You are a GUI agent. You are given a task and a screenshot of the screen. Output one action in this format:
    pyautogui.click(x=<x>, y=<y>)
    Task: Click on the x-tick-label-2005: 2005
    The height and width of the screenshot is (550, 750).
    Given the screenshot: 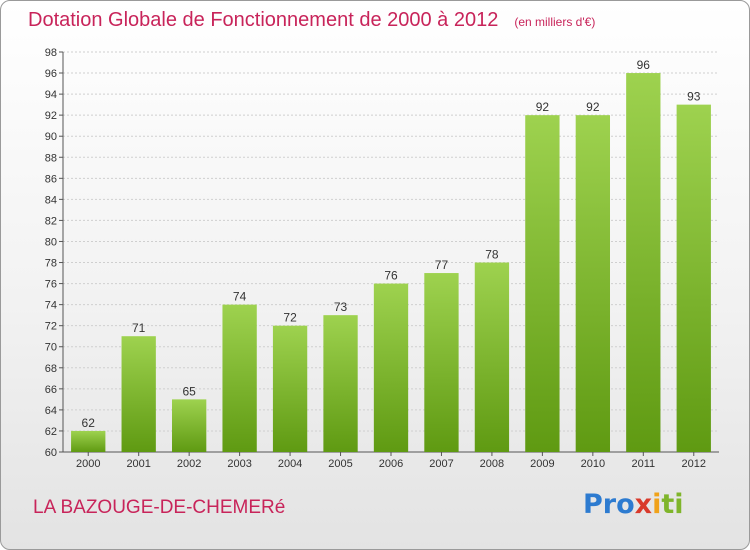 What is the action you would take?
    pyautogui.click(x=340, y=464)
    